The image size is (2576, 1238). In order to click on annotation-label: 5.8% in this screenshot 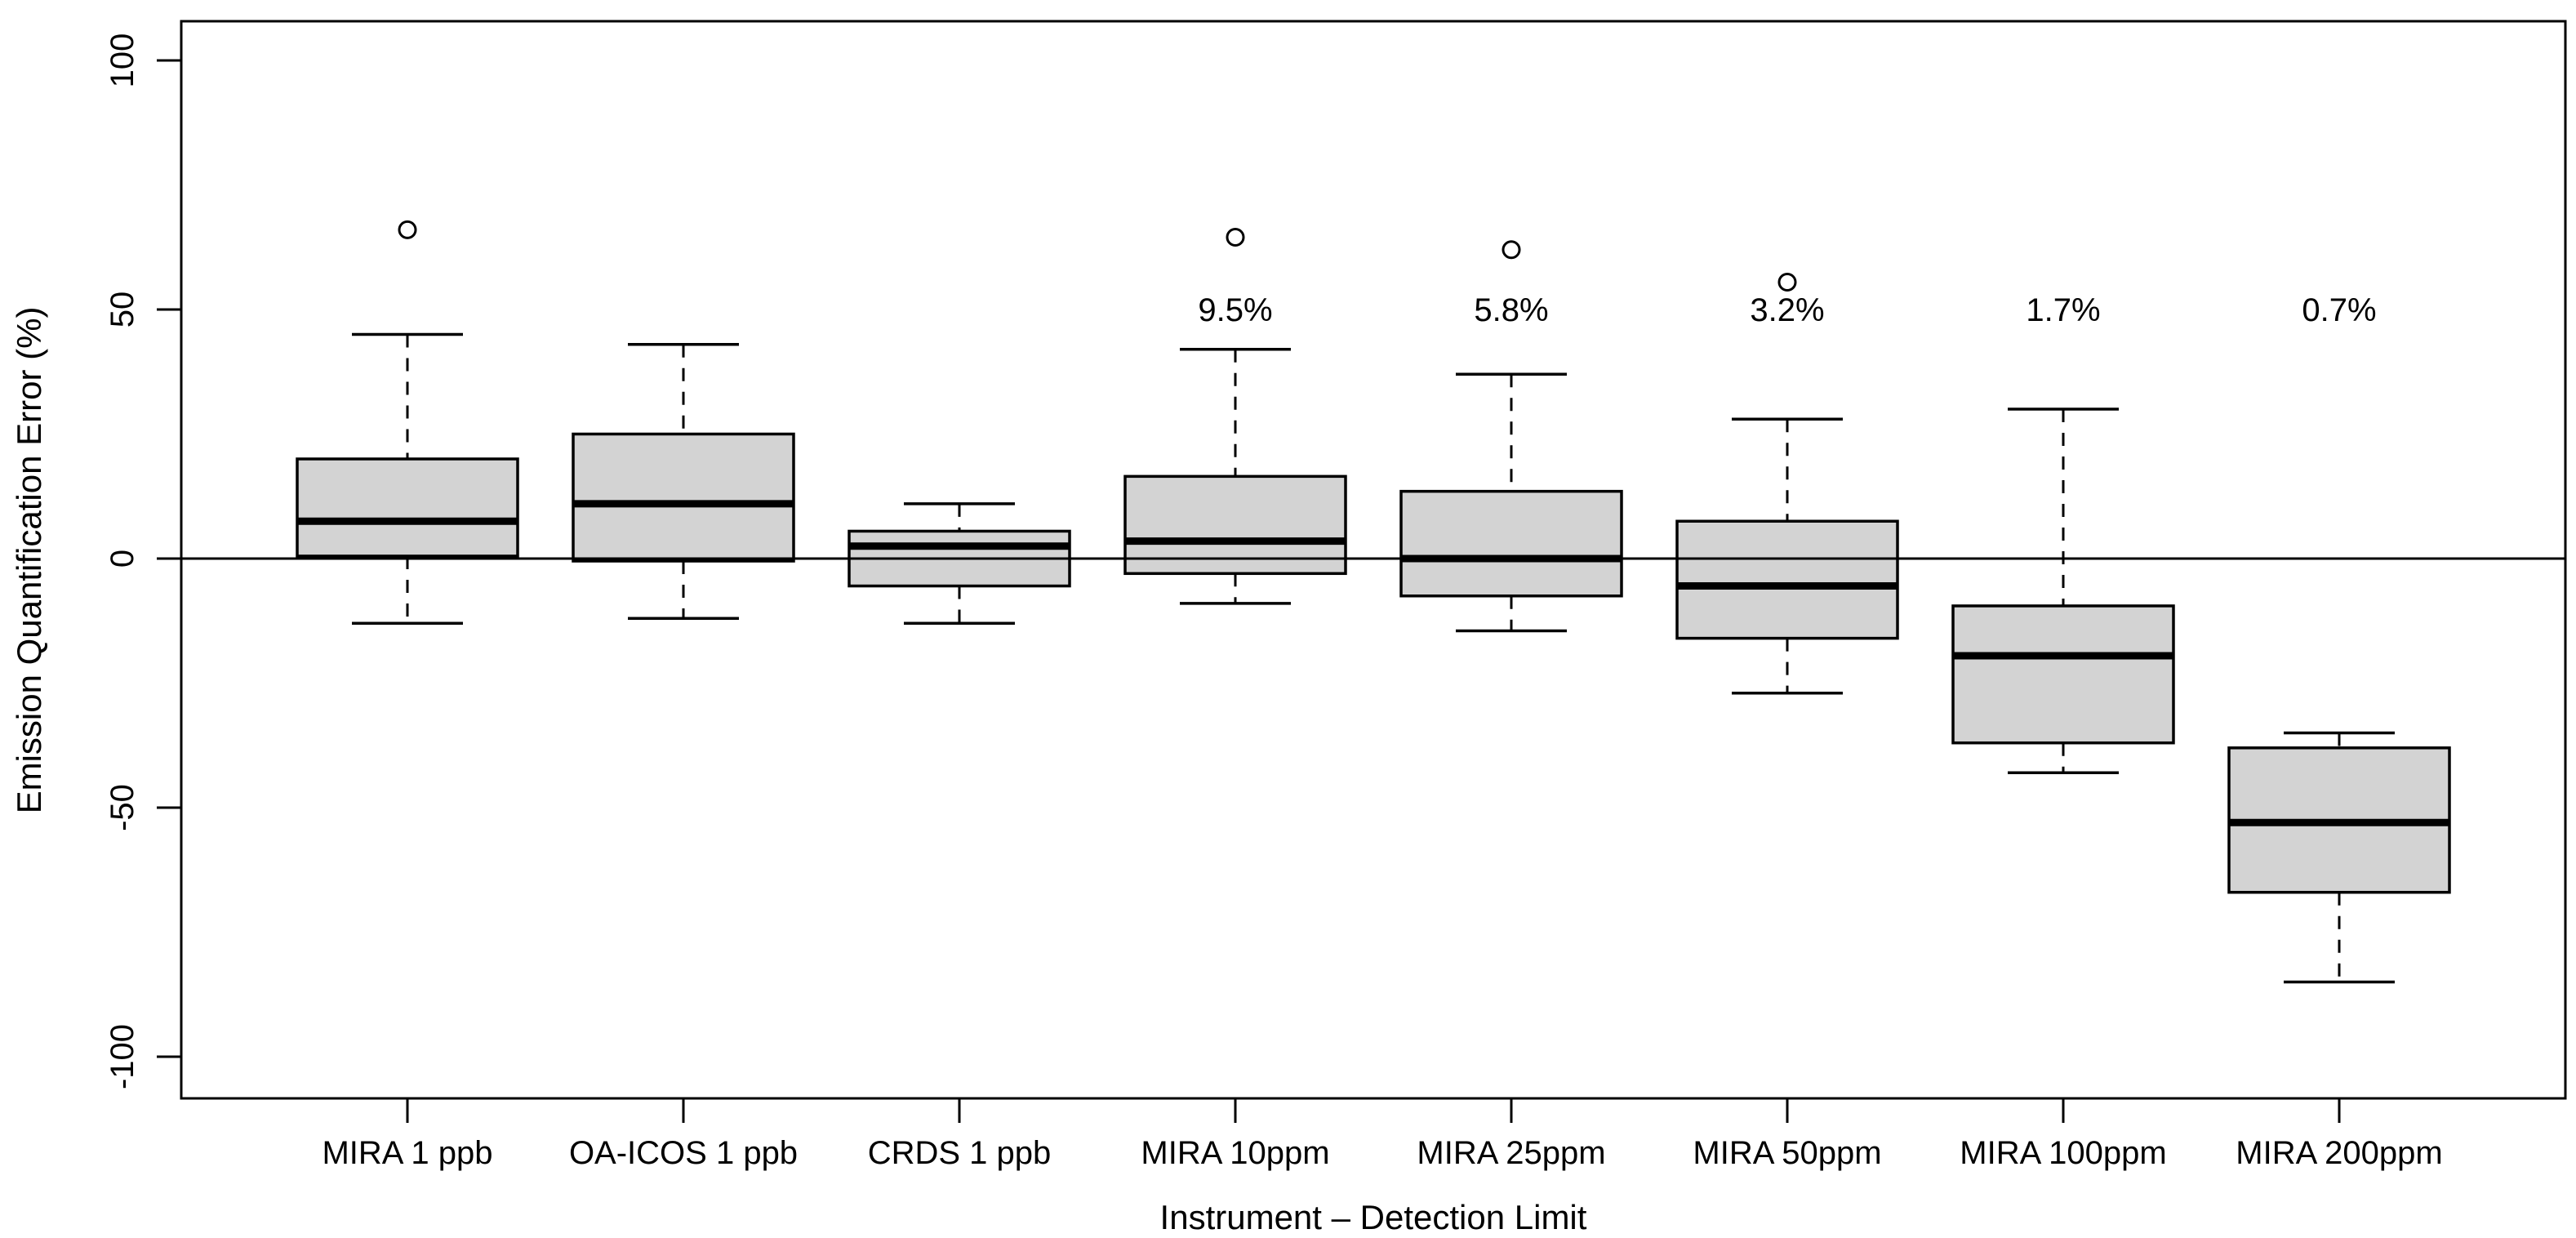, I will do `click(1511, 310)`.